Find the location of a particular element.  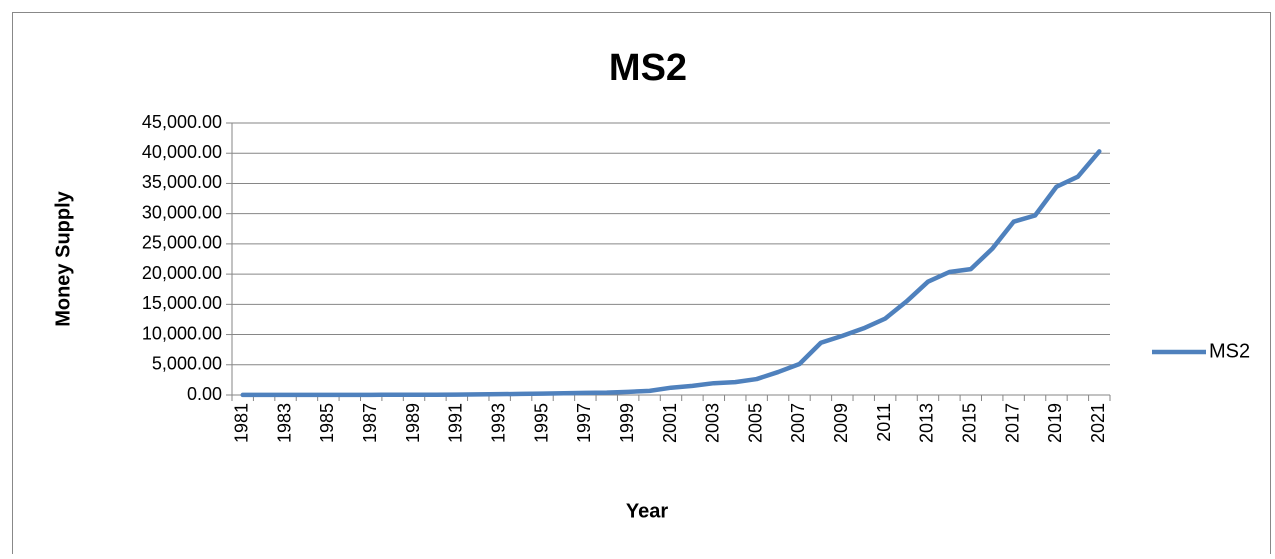

x-tick-label: 2013 is located at coordinates (927, 423).